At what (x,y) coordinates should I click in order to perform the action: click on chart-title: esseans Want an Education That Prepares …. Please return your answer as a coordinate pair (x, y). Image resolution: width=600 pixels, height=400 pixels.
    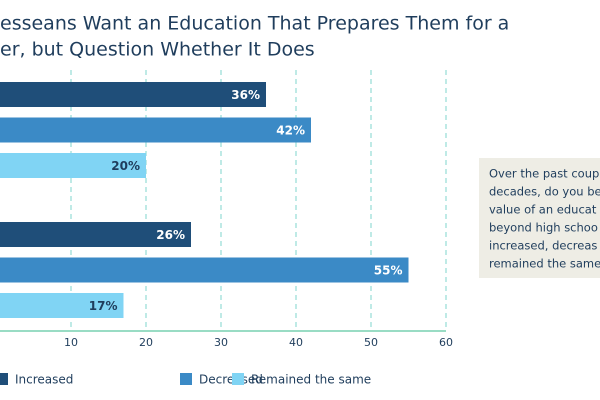
    Looking at the image, I should click on (254, 24).